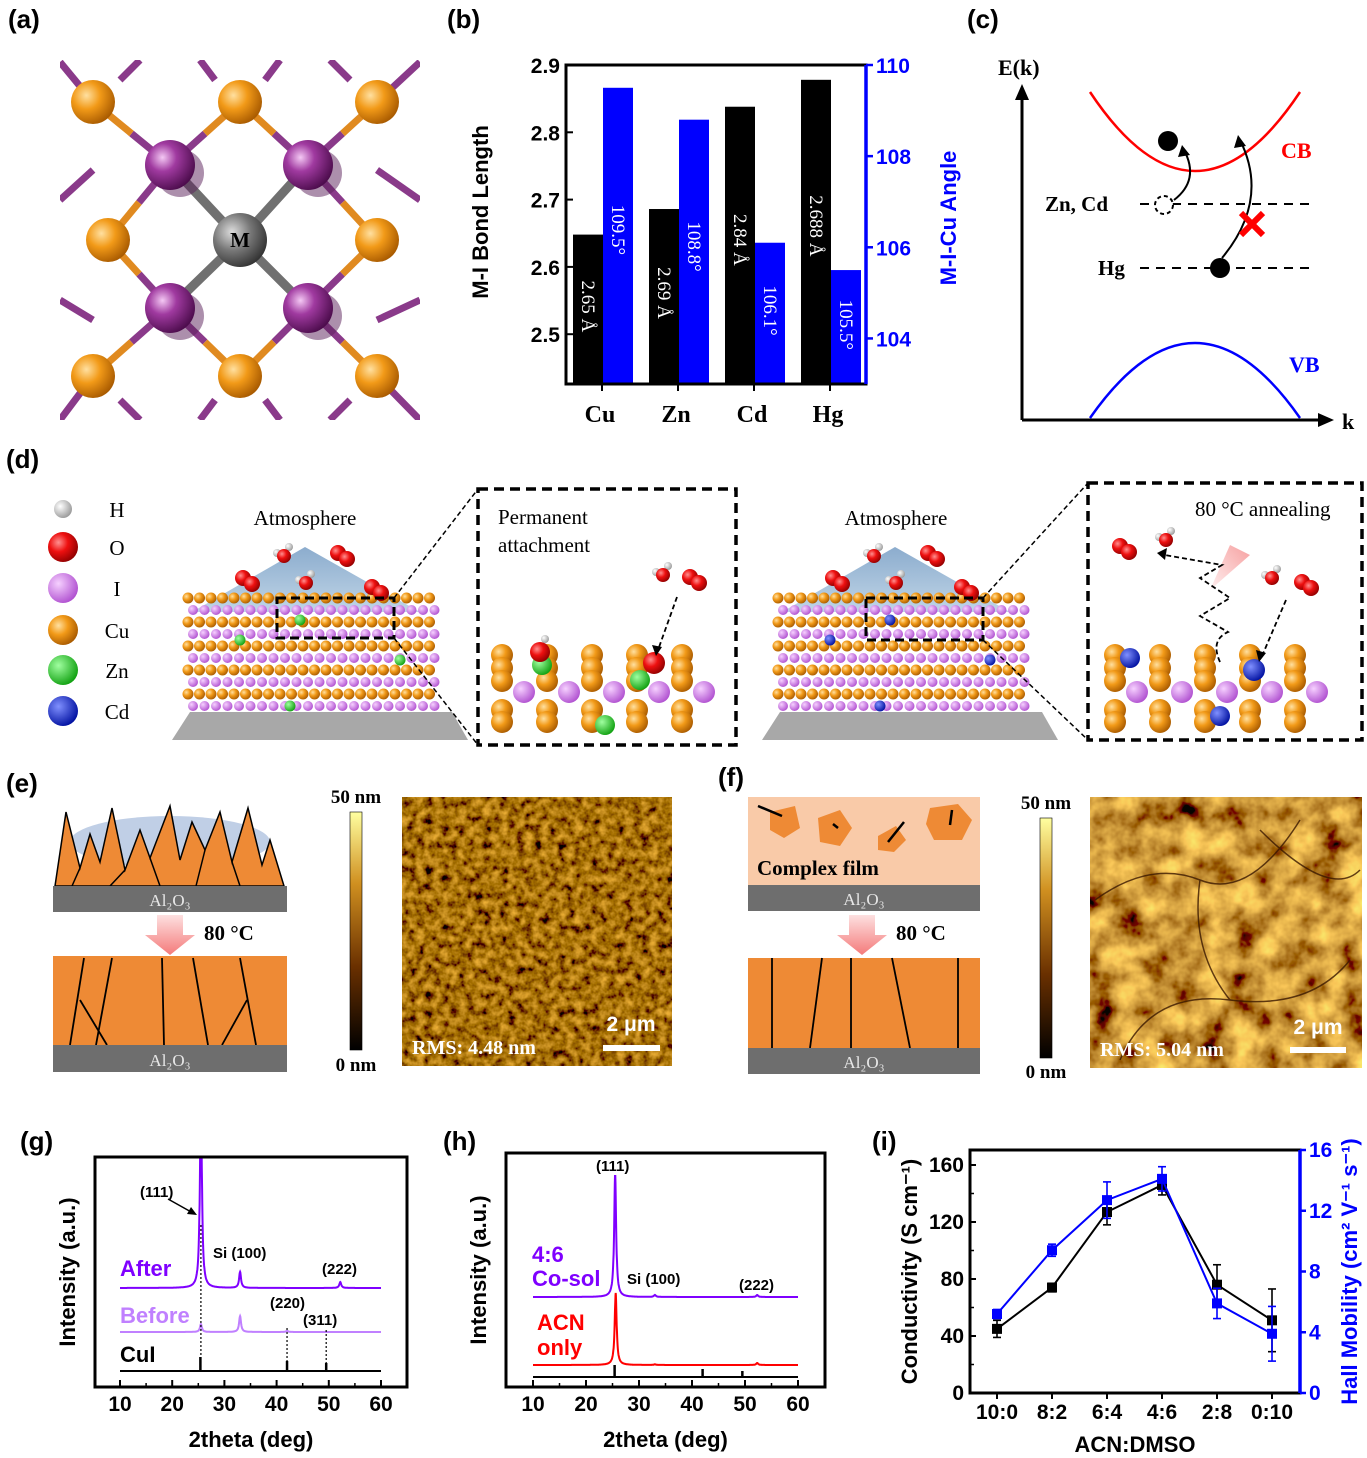 Image resolution: width=1367 pixels, height=1458 pixels. Describe the element at coordinates (1162, 1412) in the screenshot. I see `x-tick-label: 4:6` at that location.